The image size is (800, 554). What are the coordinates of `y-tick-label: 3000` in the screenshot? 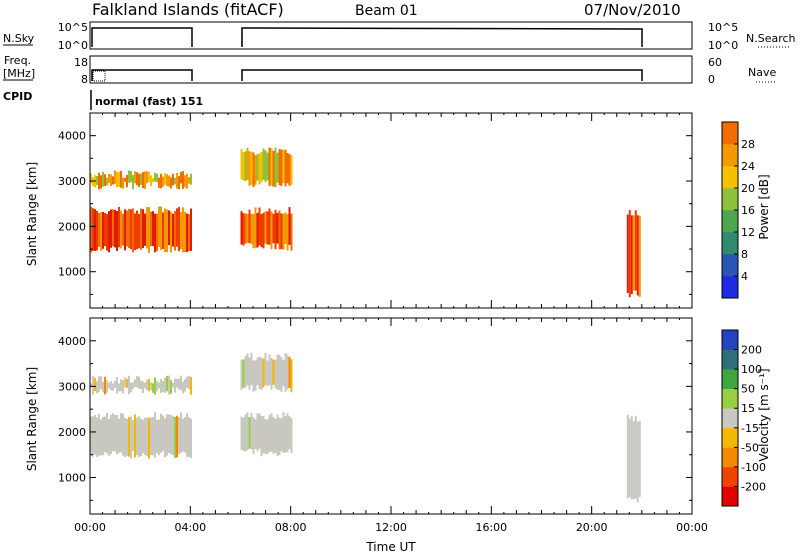 It's located at (72, 386).